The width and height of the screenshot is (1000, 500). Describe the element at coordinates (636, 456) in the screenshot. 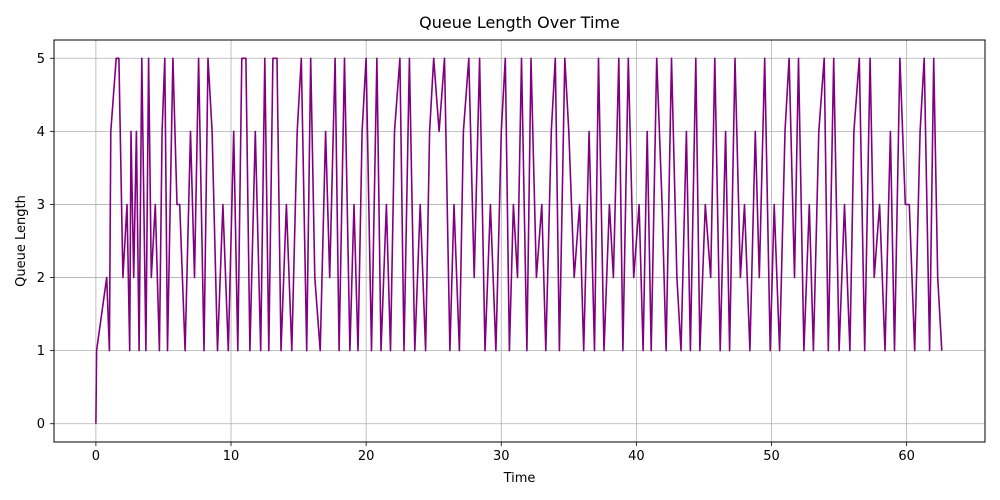

I see `x-tick-label: 40` at that location.